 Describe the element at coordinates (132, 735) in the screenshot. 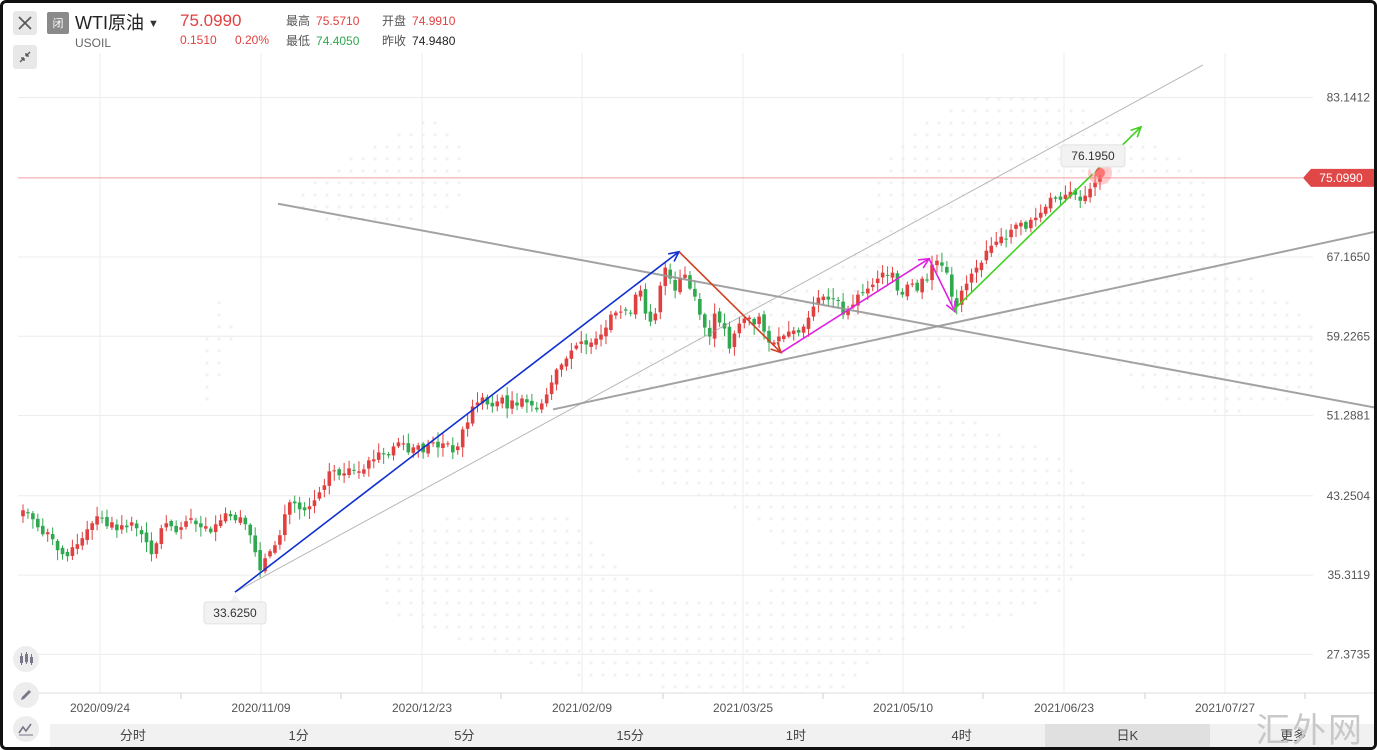

I see `tab-fenshi: 分时` at that location.